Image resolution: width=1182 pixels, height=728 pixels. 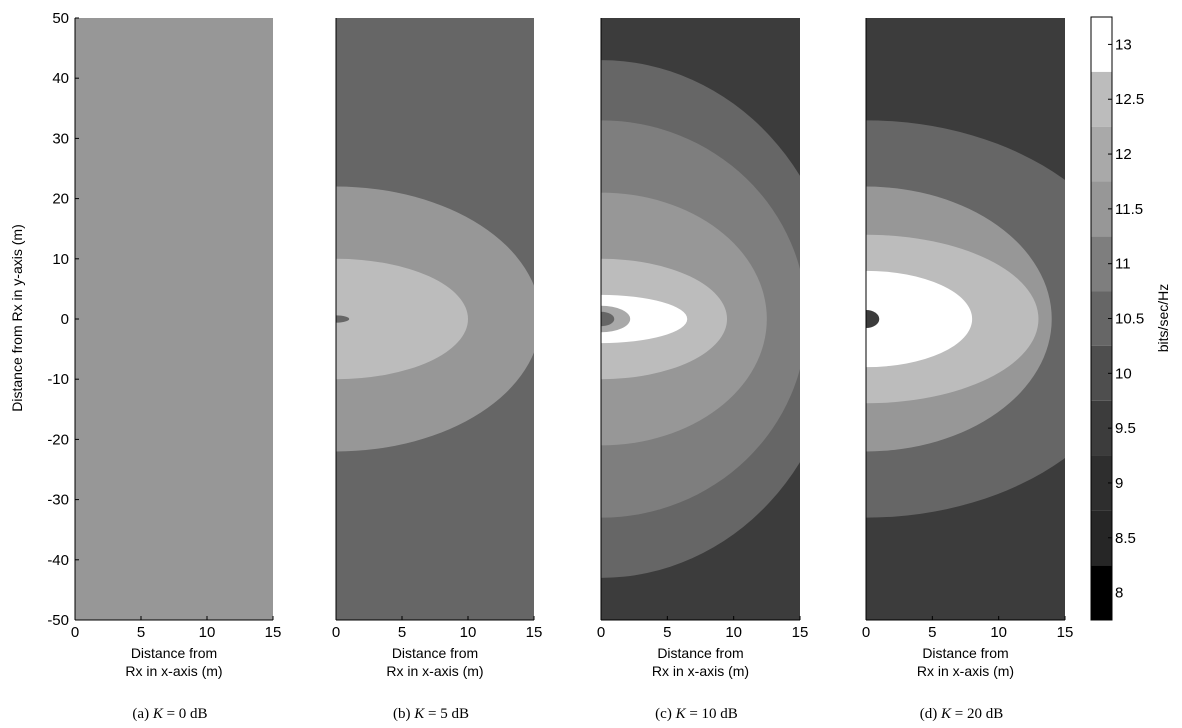 What do you see at coordinates (60, 138) in the screenshot?
I see `y-tick-label: 30` at bounding box center [60, 138].